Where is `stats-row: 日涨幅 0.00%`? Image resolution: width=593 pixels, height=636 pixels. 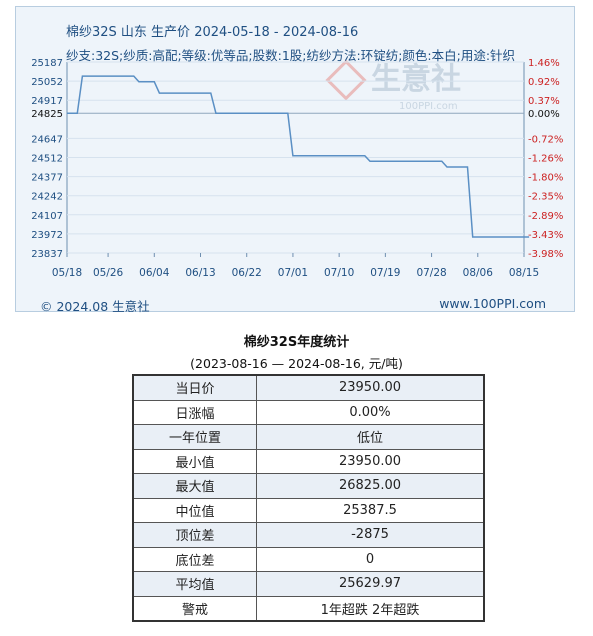
stats-row: 日涨幅 0.00% is located at coordinates (308, 412).